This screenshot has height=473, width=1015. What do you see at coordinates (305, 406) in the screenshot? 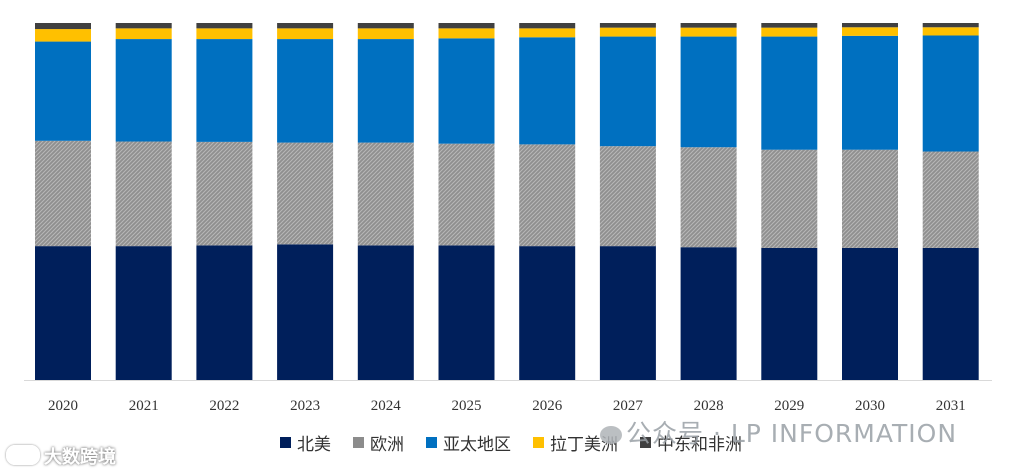
I see `x-tick-label: 2023` at bounding box center [305, 406].